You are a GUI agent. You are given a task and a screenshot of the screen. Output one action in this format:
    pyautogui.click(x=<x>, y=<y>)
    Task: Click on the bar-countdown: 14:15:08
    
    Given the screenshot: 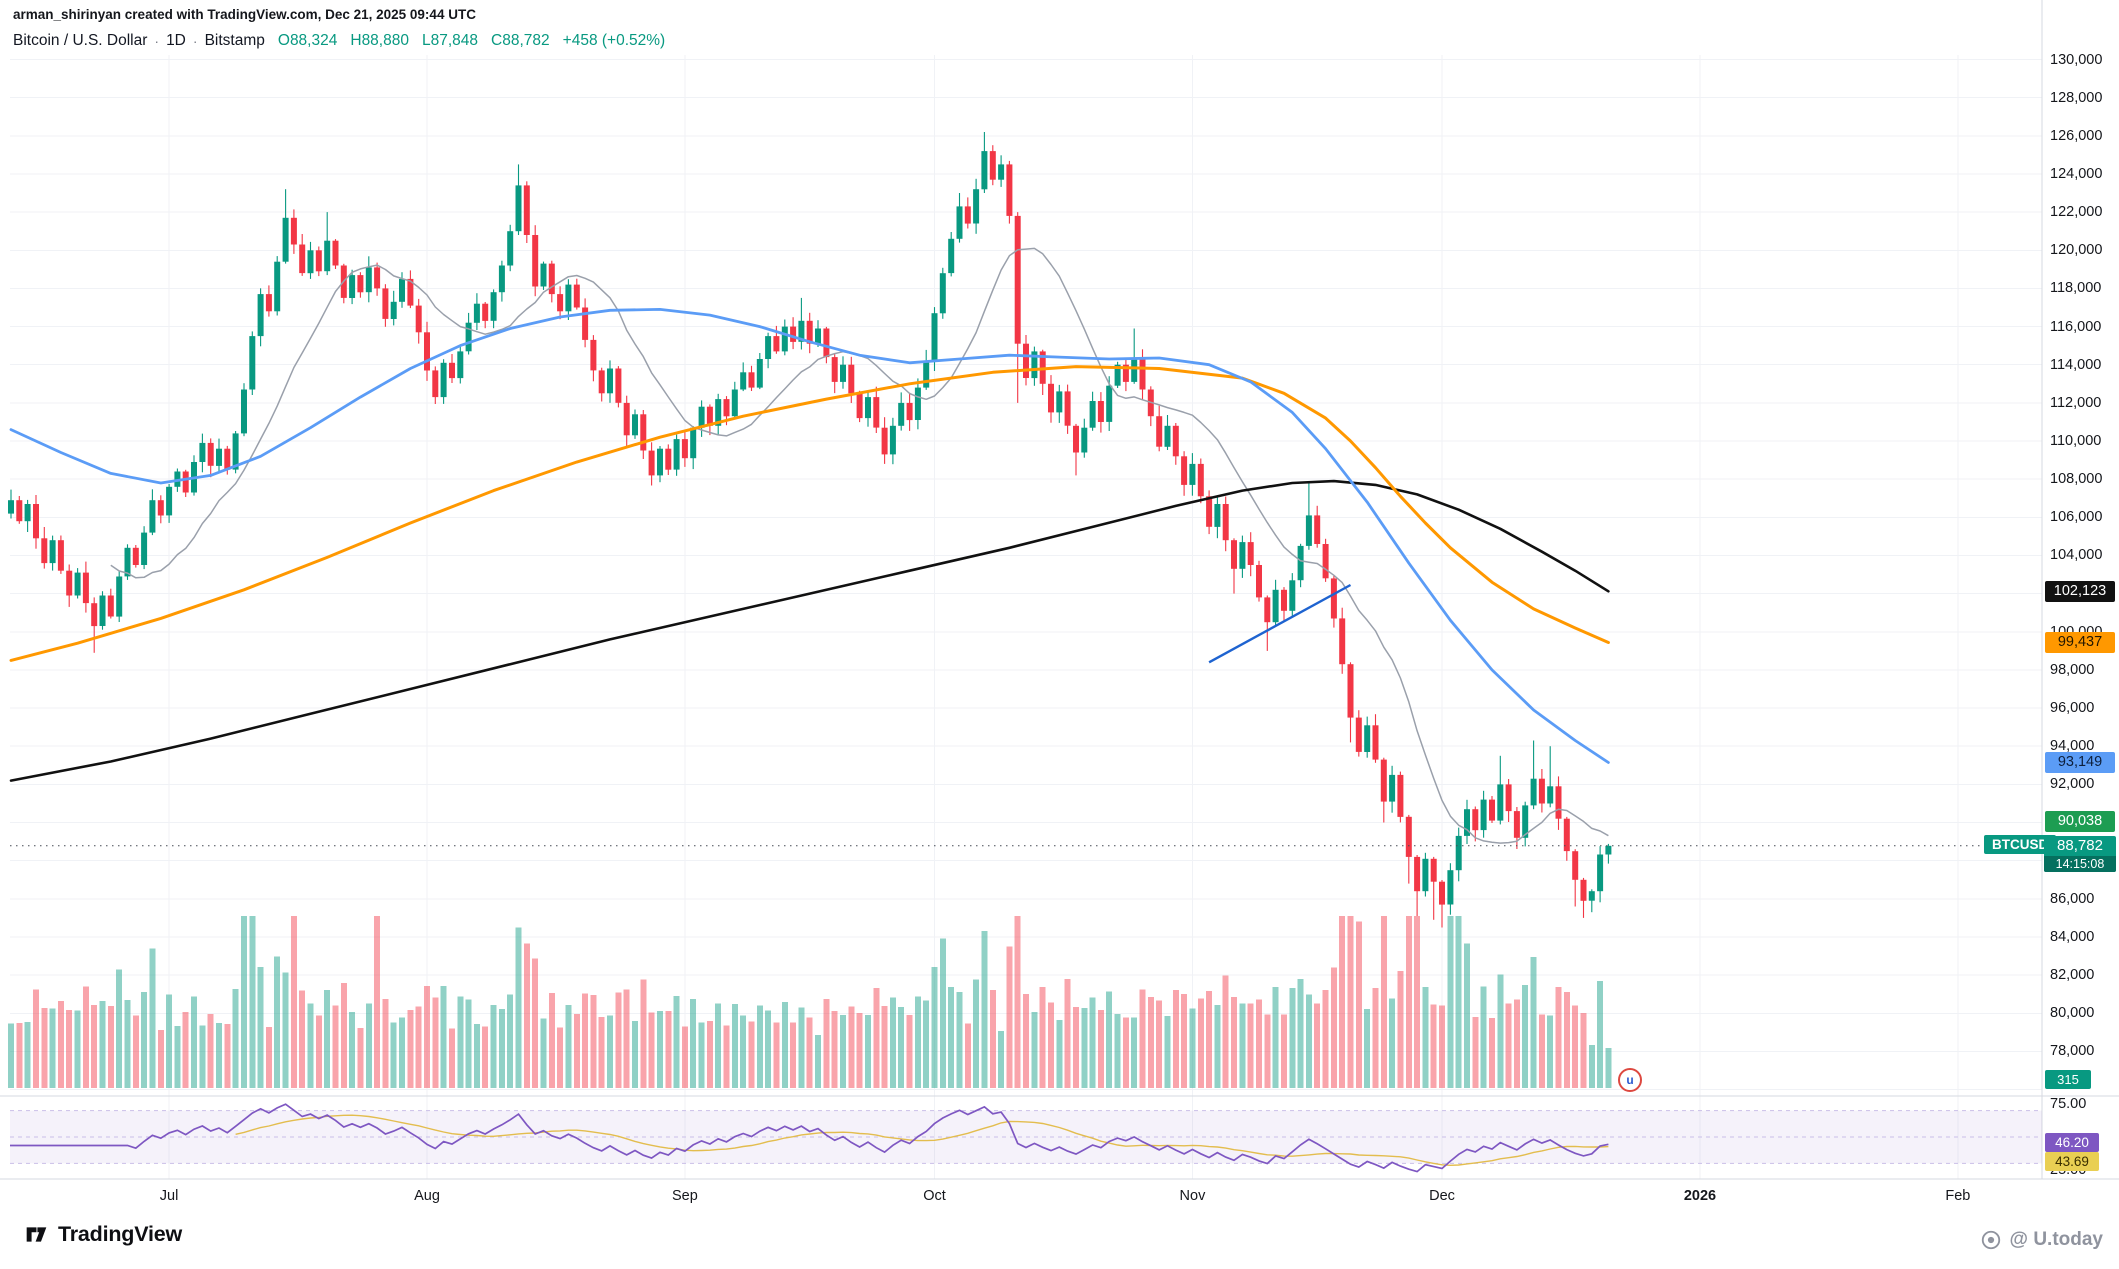 What is the action you would take?
    pyautogui.click(x=2080, y=863)
    